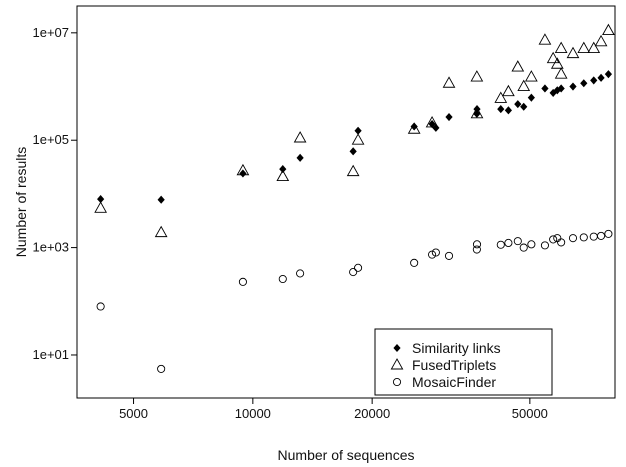 The image size is (626, 467). Describe the element at coordinates (50, 354) in the screenshot. I see `y-tick-label: 1e+01` at that location.